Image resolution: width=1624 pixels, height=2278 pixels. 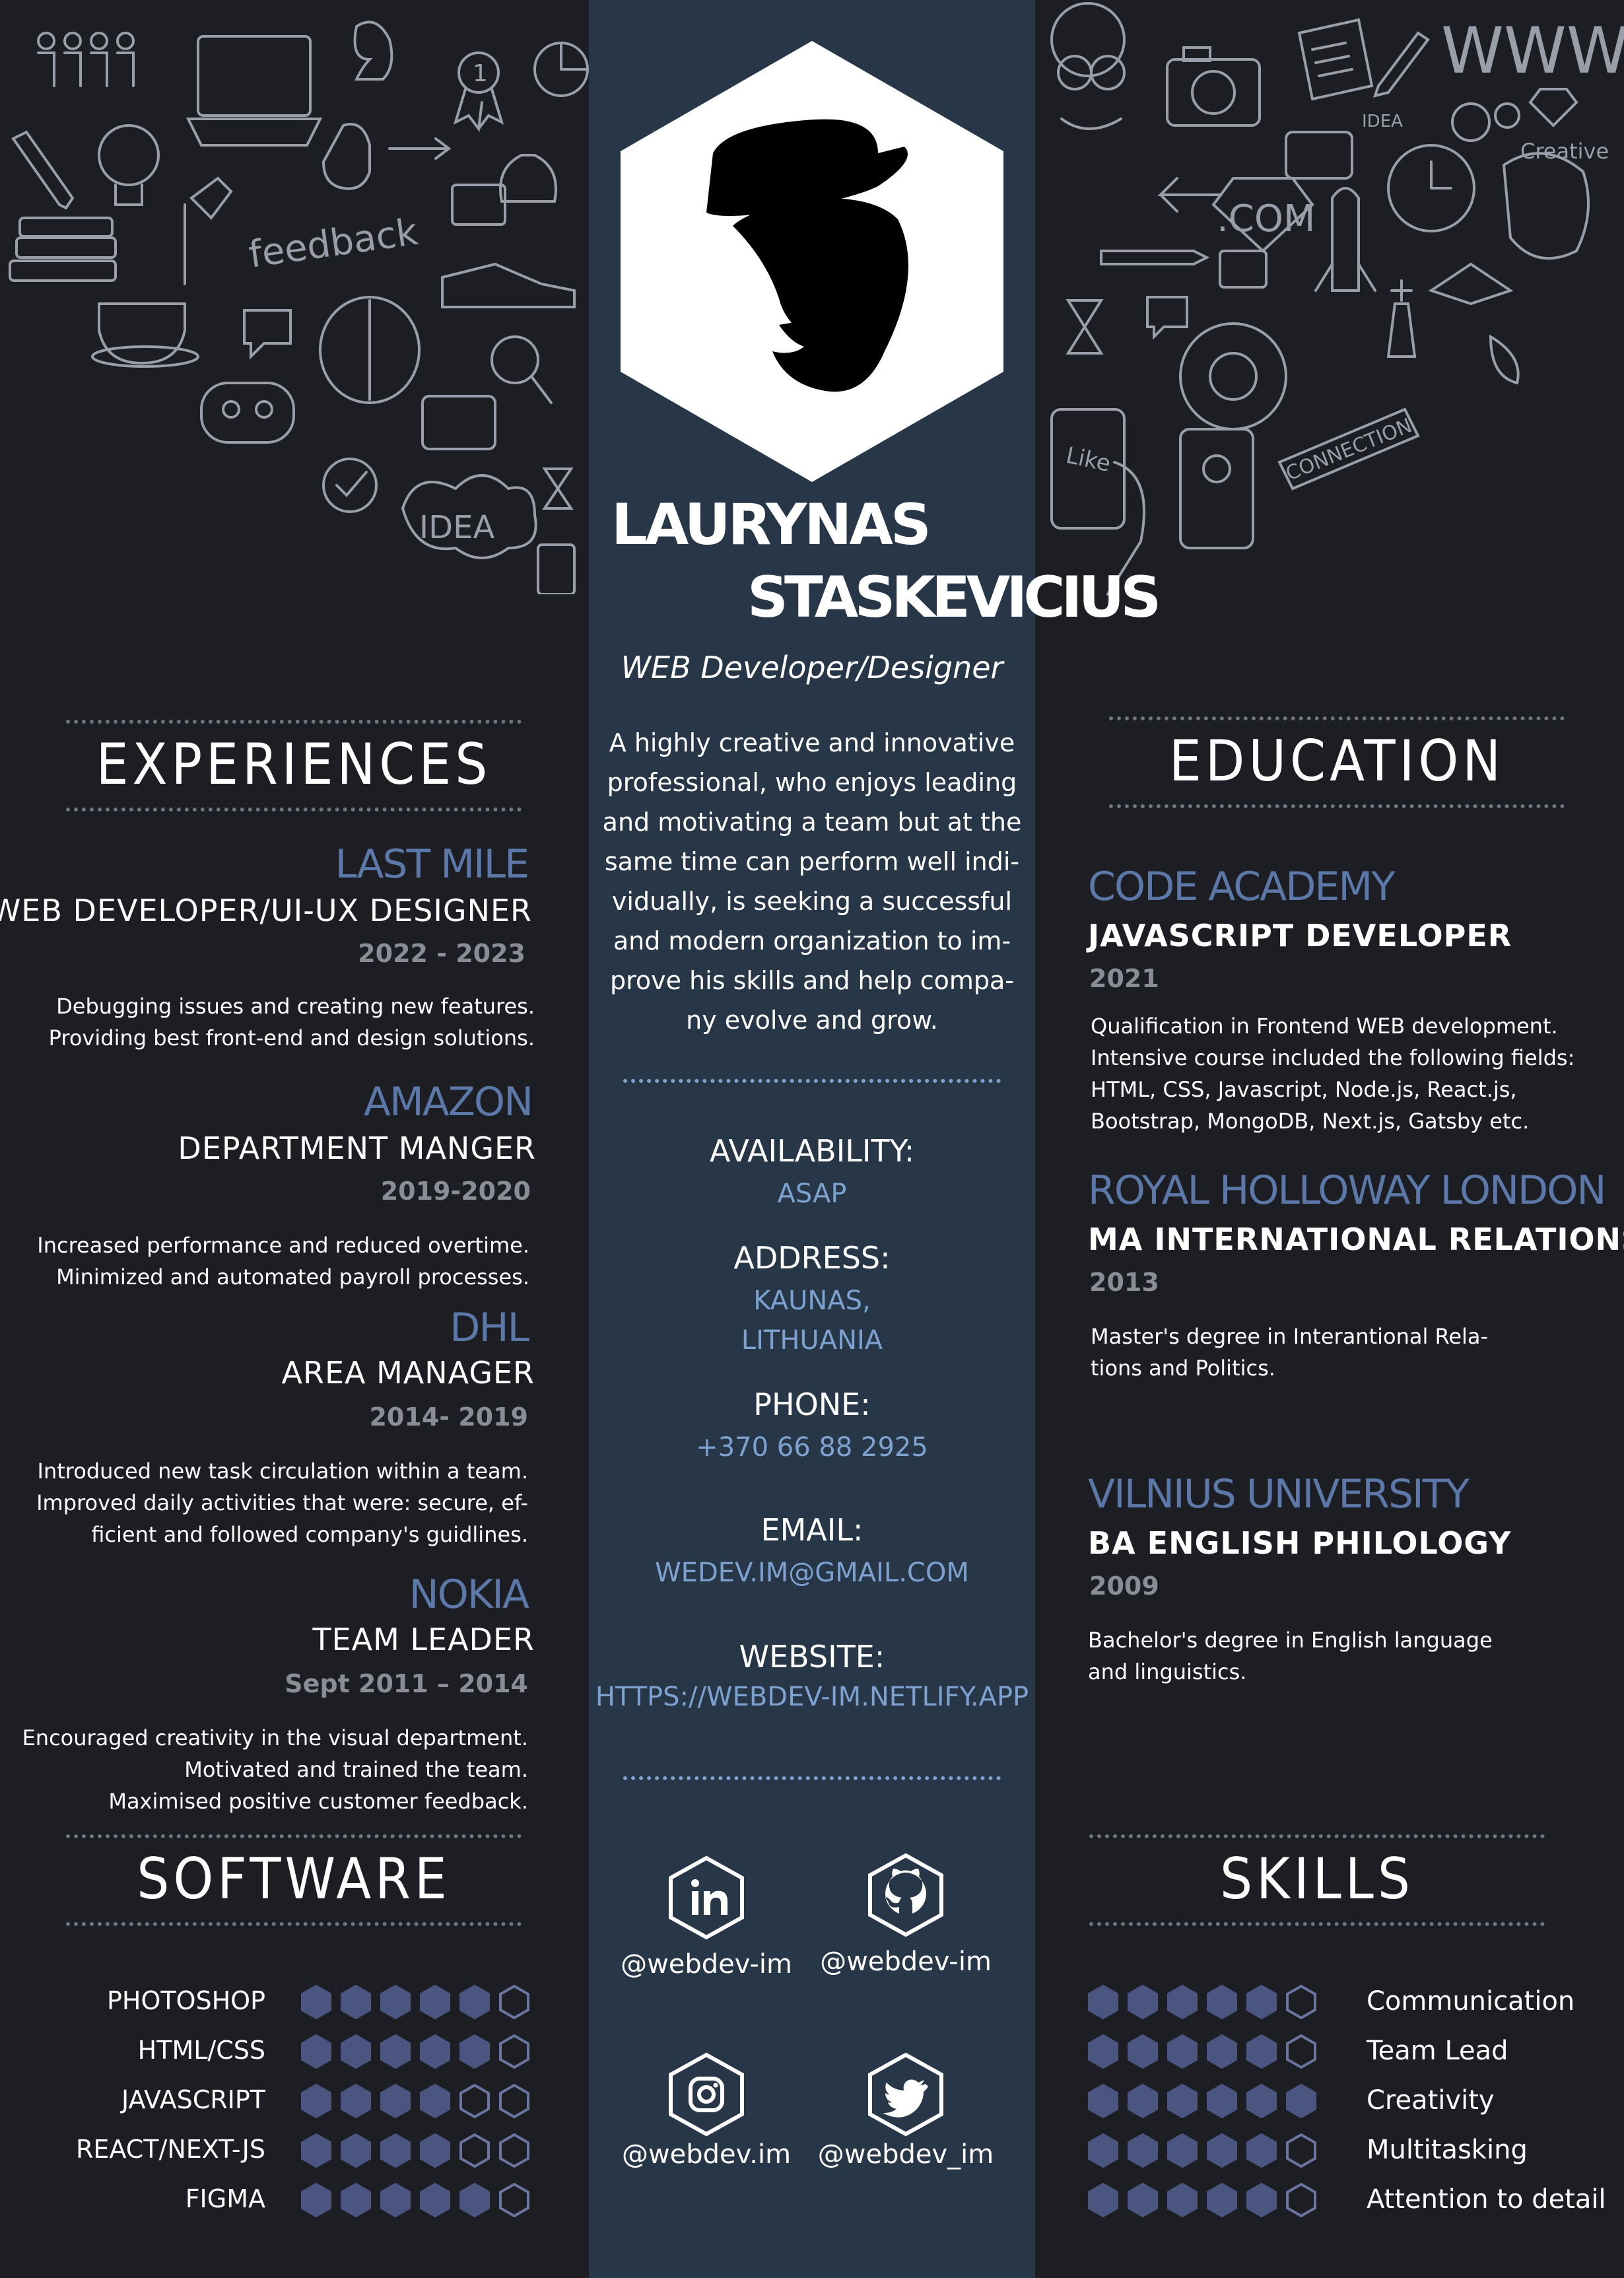 What do you see at coordinates (1505, 359) in the screenshot?
I see `satellite-dish-icon` at bounding box center [1505, 359].